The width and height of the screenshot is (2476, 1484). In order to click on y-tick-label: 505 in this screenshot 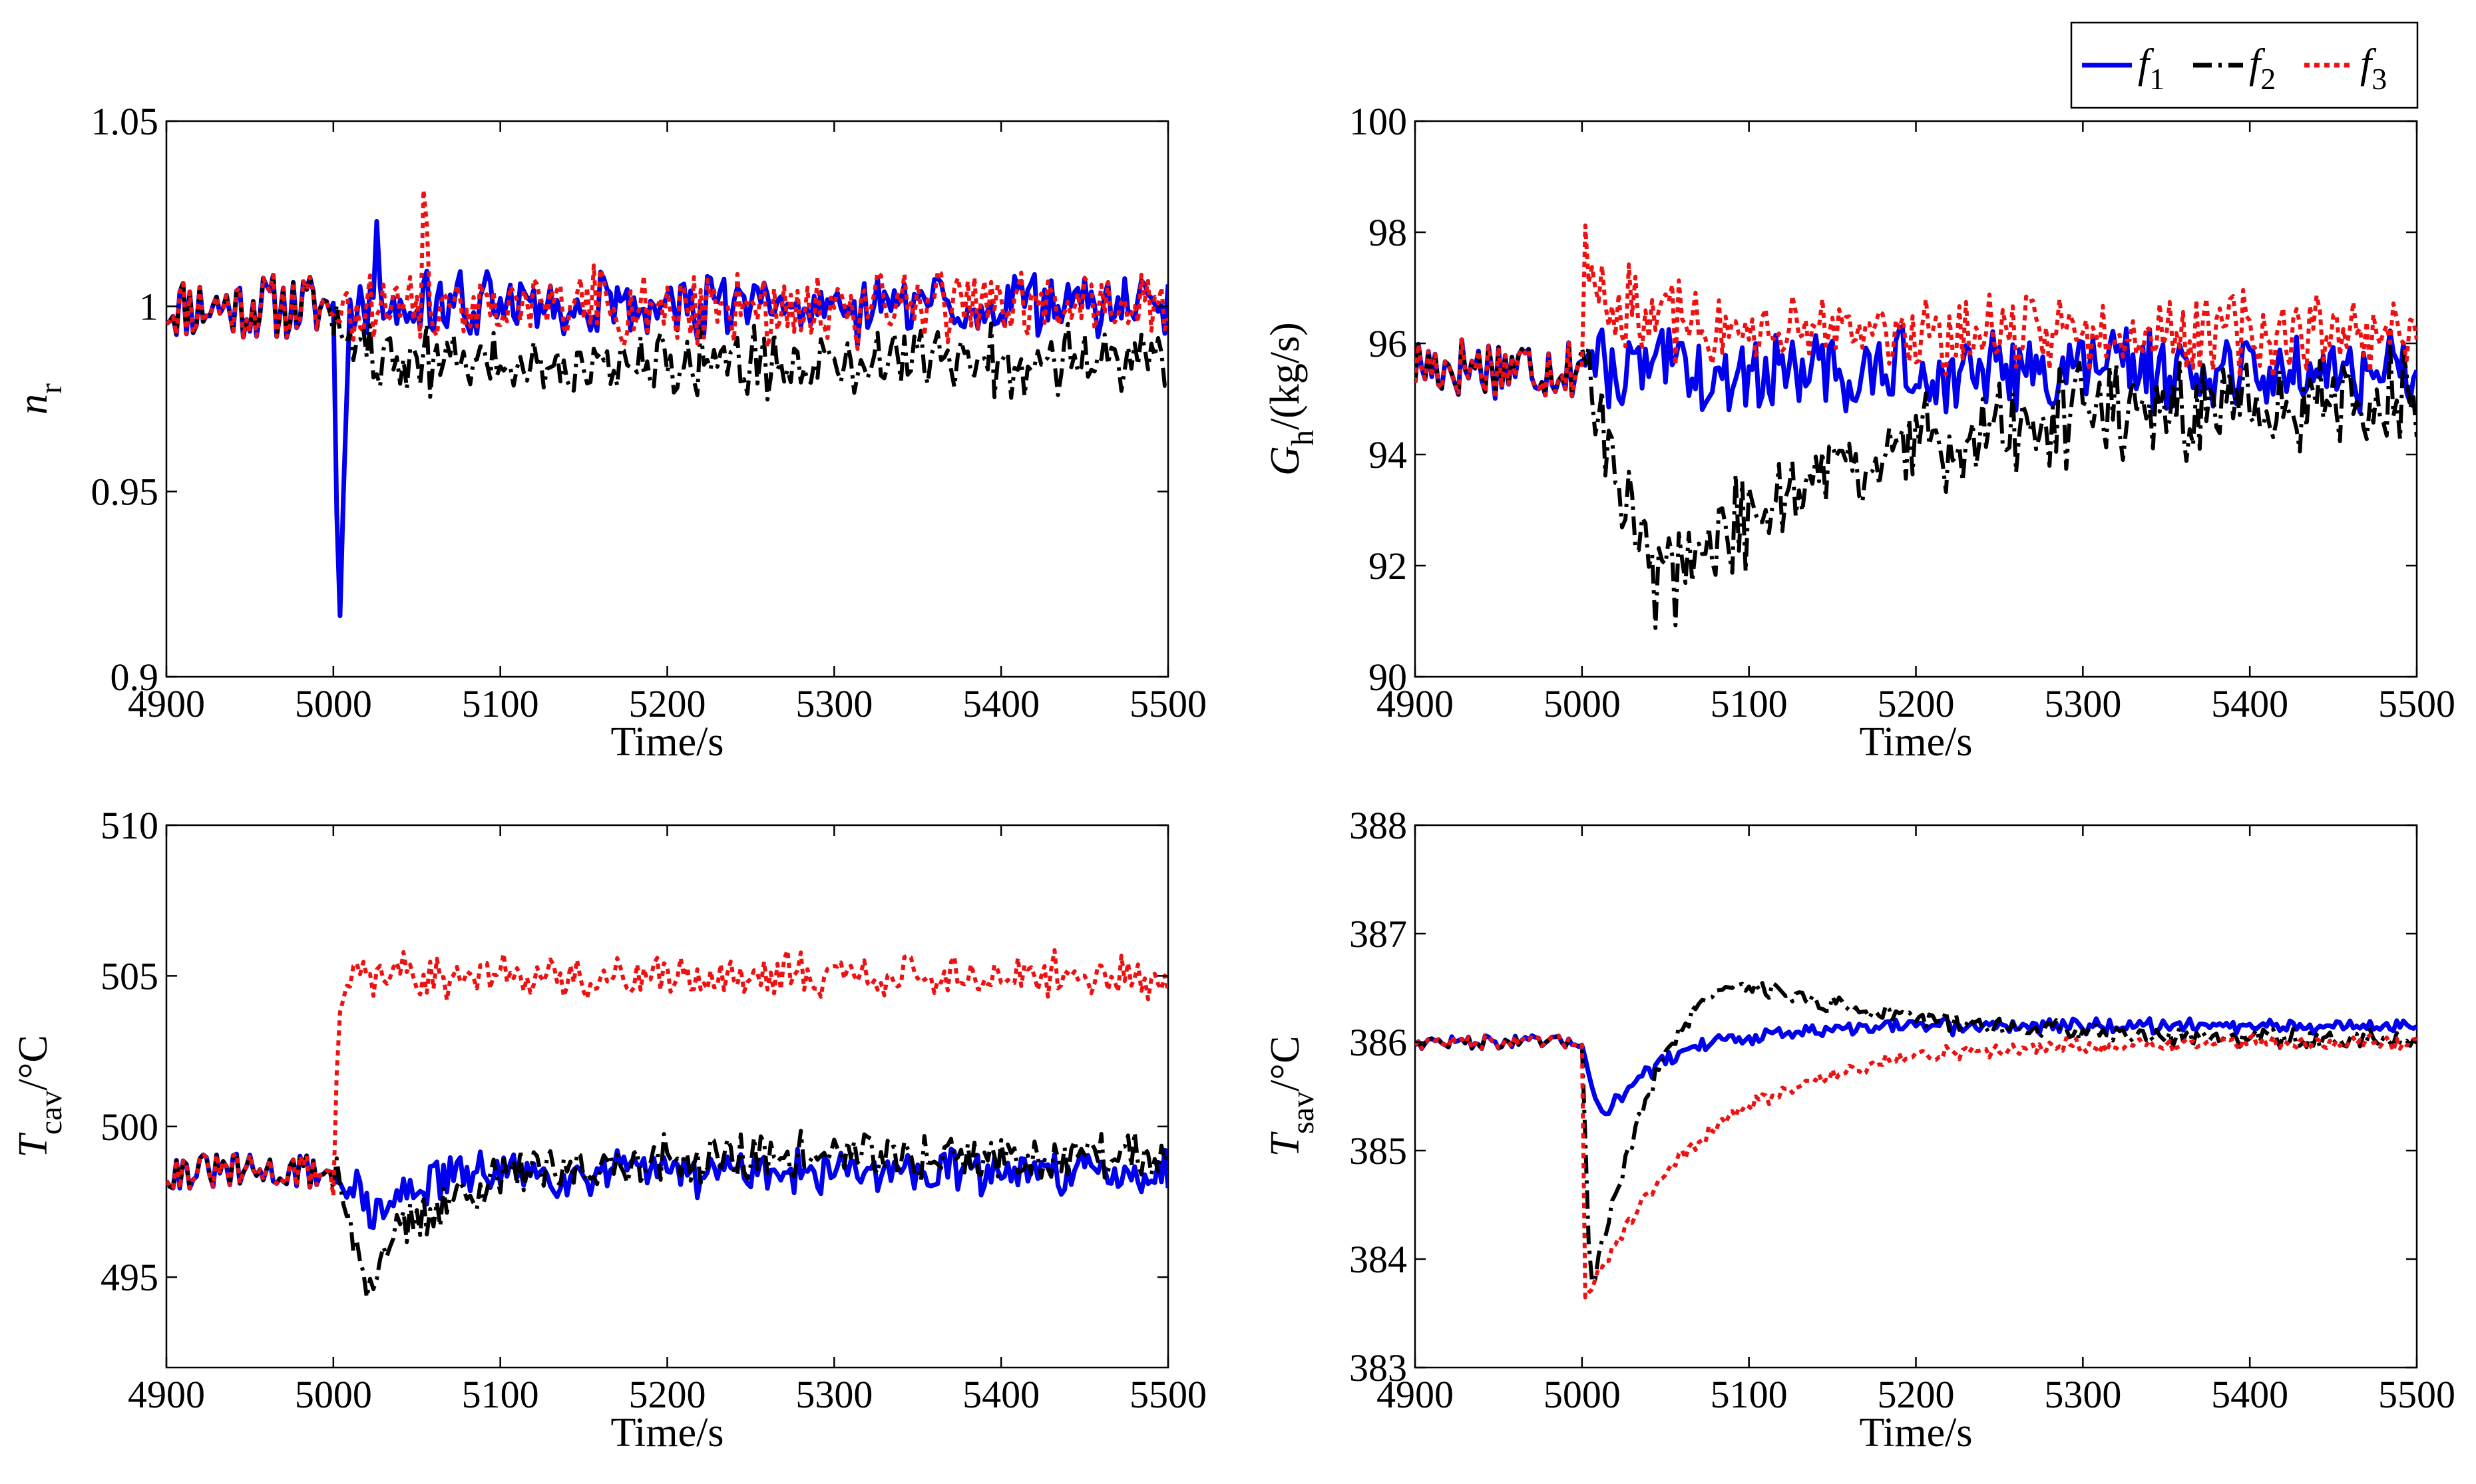, I will do `click(130, 976)`.